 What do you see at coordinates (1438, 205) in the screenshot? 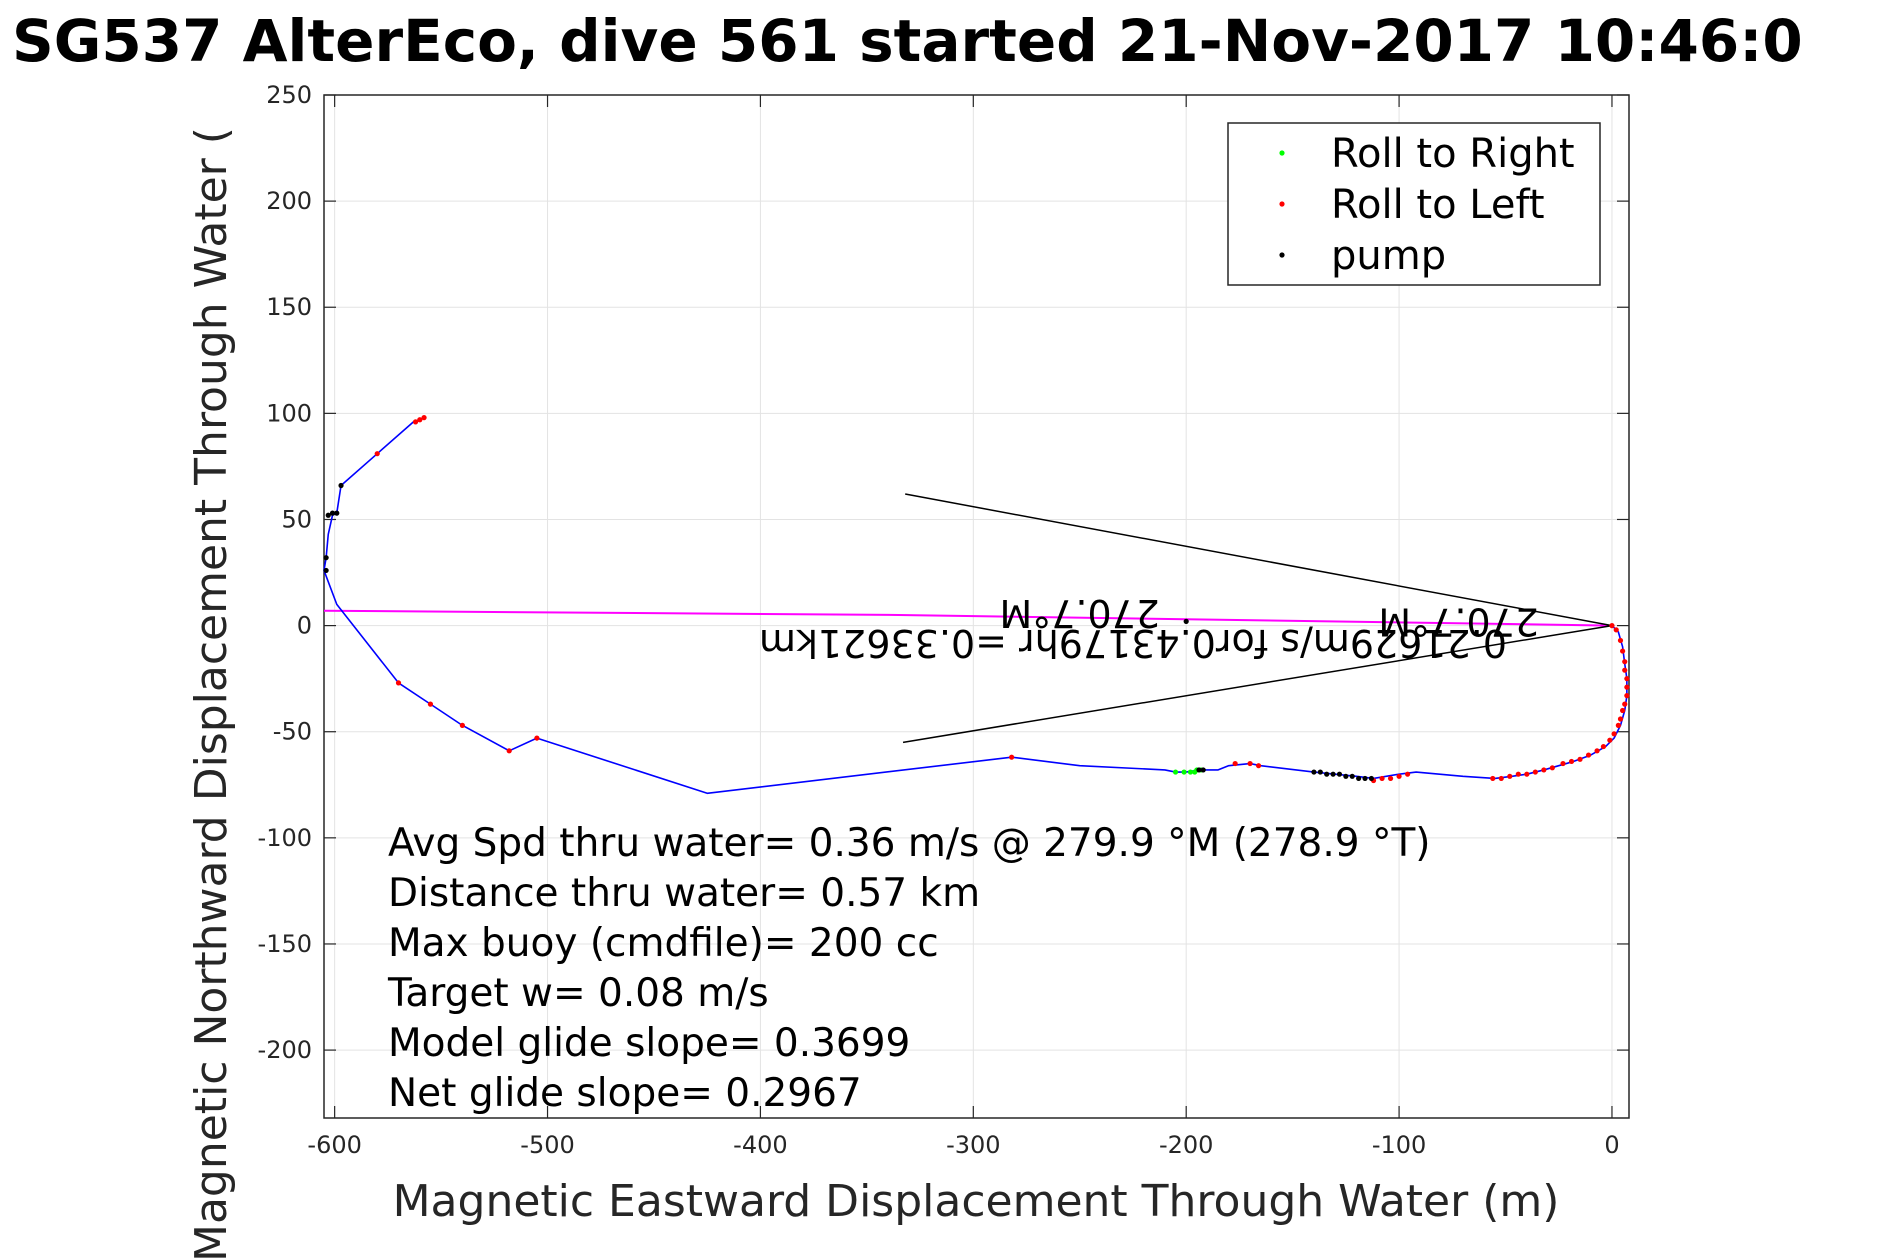
I see `legend-label-roll-left: Roll to Left` at bounding box center [1438, 205].